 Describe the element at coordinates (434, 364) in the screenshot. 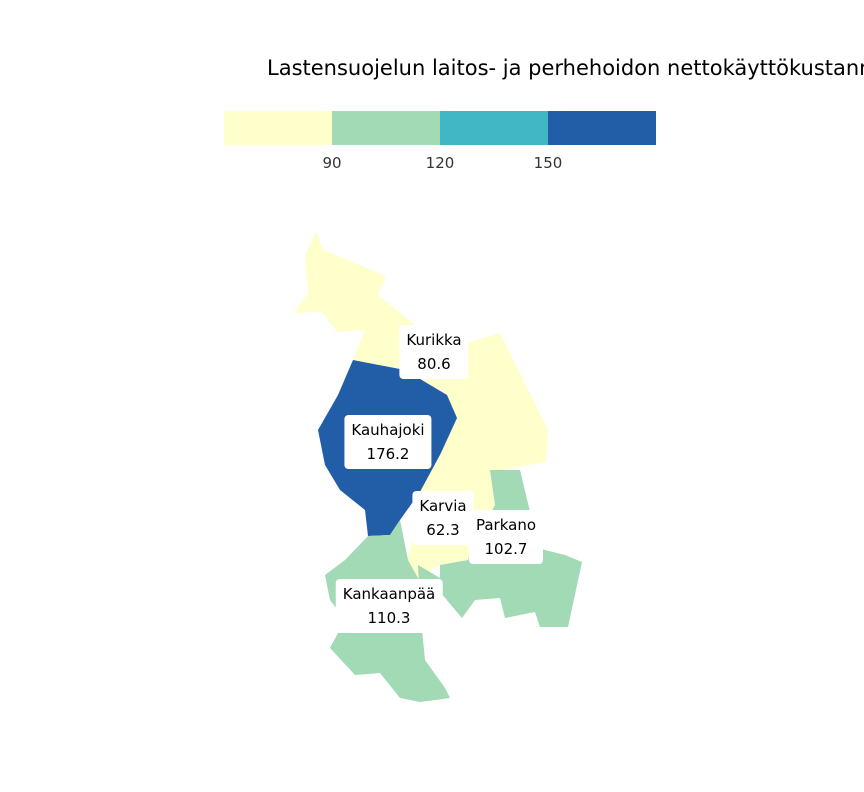

I see `label-kurikka-value: 80.6` at that location.